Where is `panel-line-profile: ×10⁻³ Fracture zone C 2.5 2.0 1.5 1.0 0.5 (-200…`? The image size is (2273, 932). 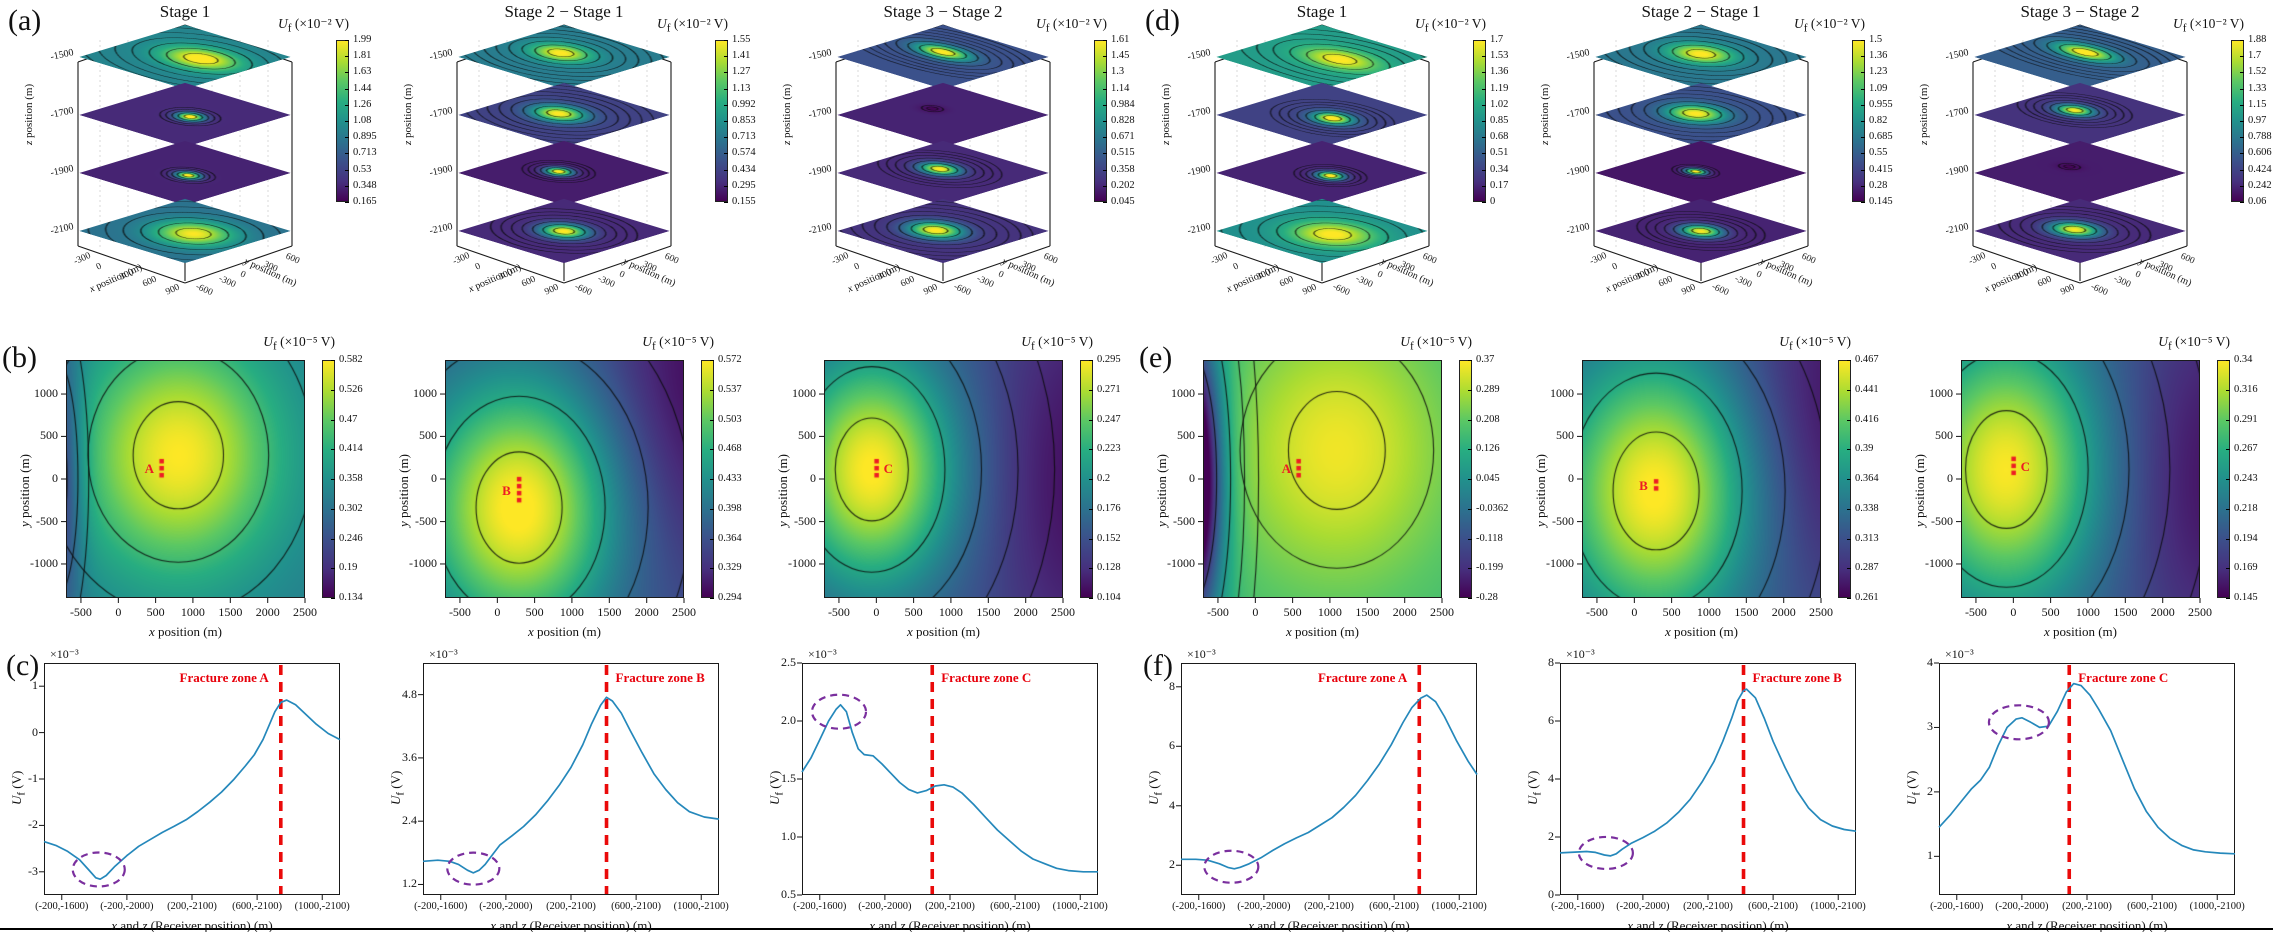 panel-line-profile: ×10⁻³ Fracture zone C 2.5 2.0 1.5 1.0 0.5 (-200… is located at coordinates (947, 783).